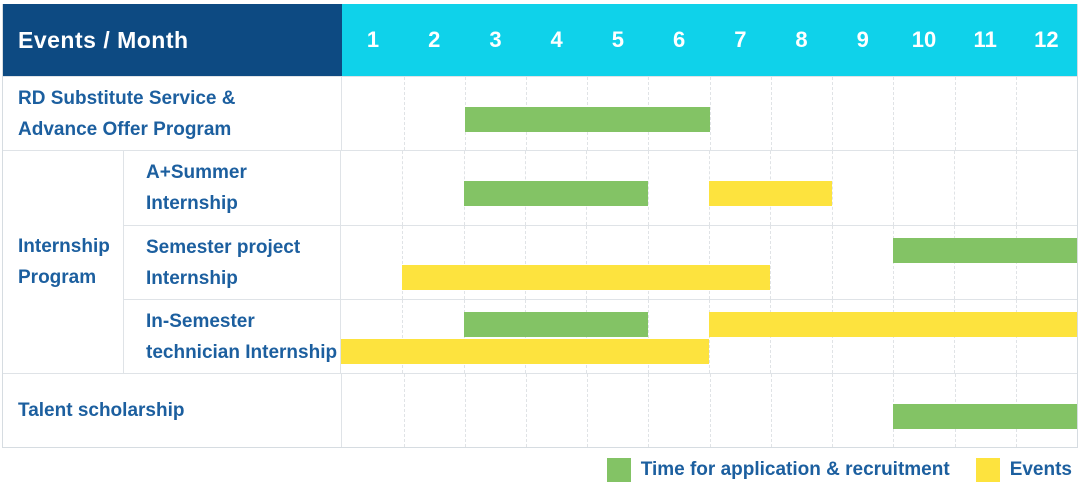 This screenshot has height=494, width=1080. Describe the element at coordinates (232, 262) in the screenshot. I see `row-label-semester-project: Semester project Internship` at that location.